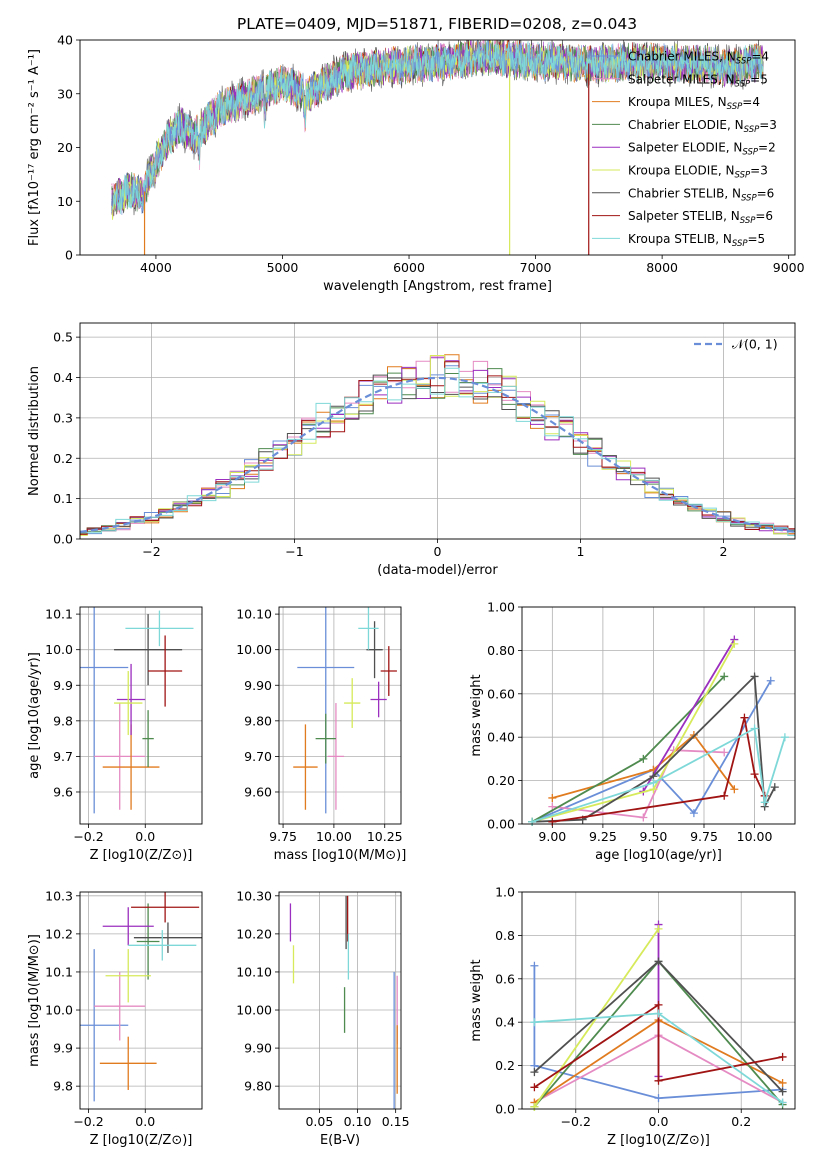 The image size is (819, 1170). I want to click on x-tick-label: 10.00, so click(334, 836).